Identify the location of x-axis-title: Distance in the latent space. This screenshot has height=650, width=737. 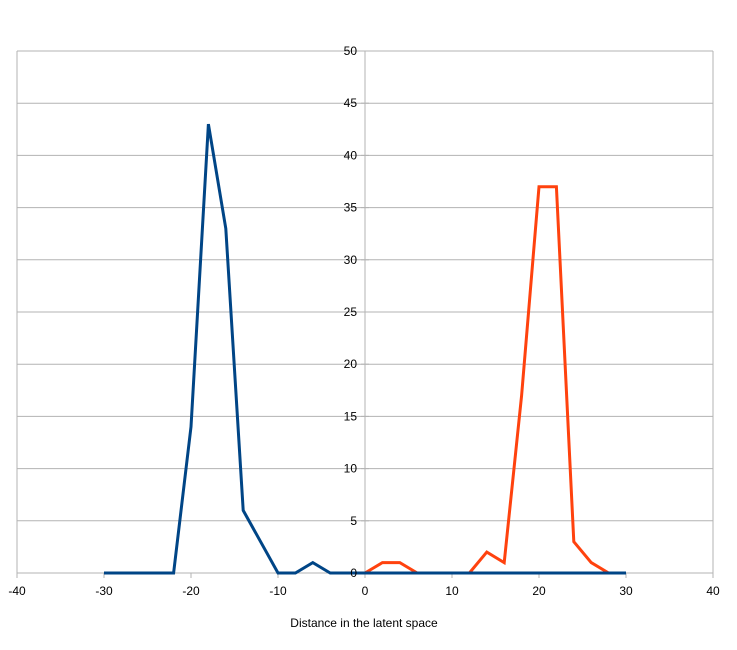
(364, 623).